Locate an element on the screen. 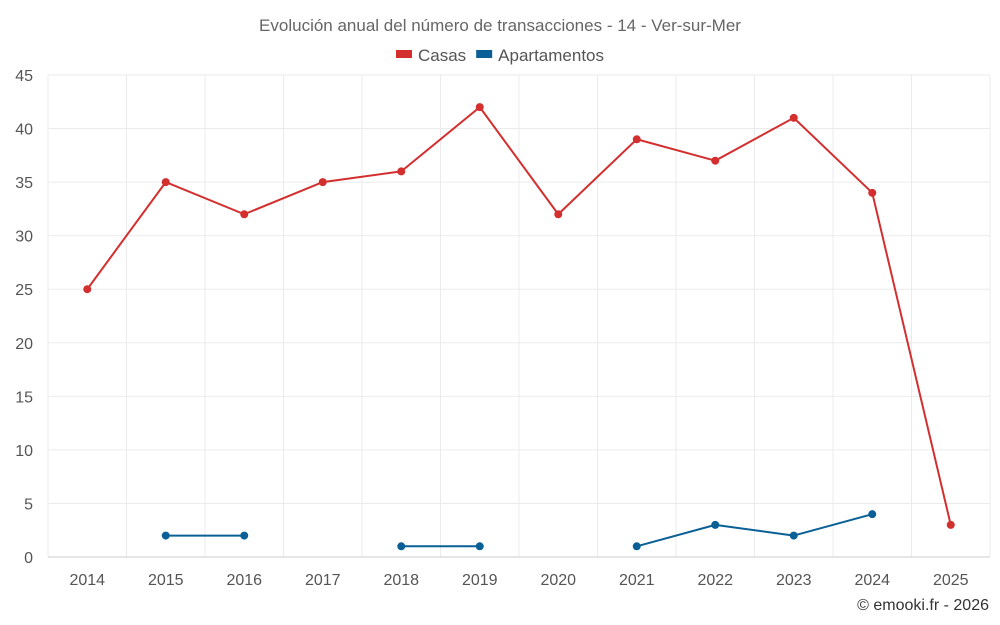 The width and height of the screenshot is (1000, 625). credit-text: © emooki.fr - 2026 is located at coordinates (923, 605).